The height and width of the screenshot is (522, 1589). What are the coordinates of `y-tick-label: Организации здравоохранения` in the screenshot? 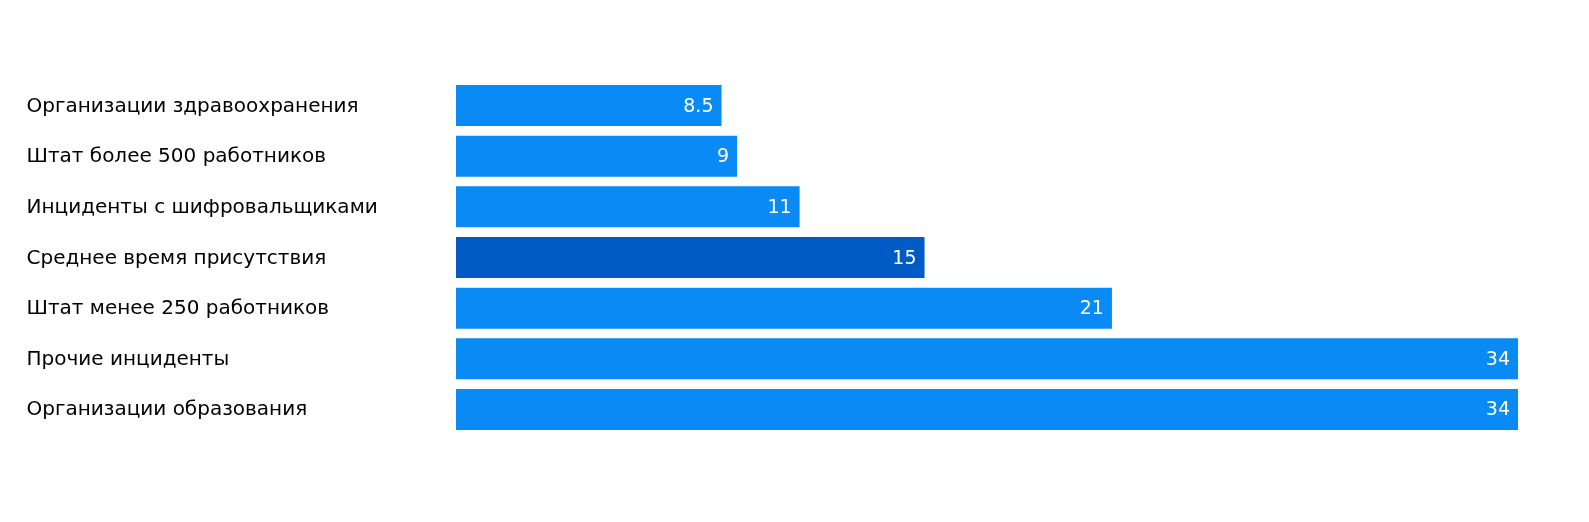 It's located at (192, 104).